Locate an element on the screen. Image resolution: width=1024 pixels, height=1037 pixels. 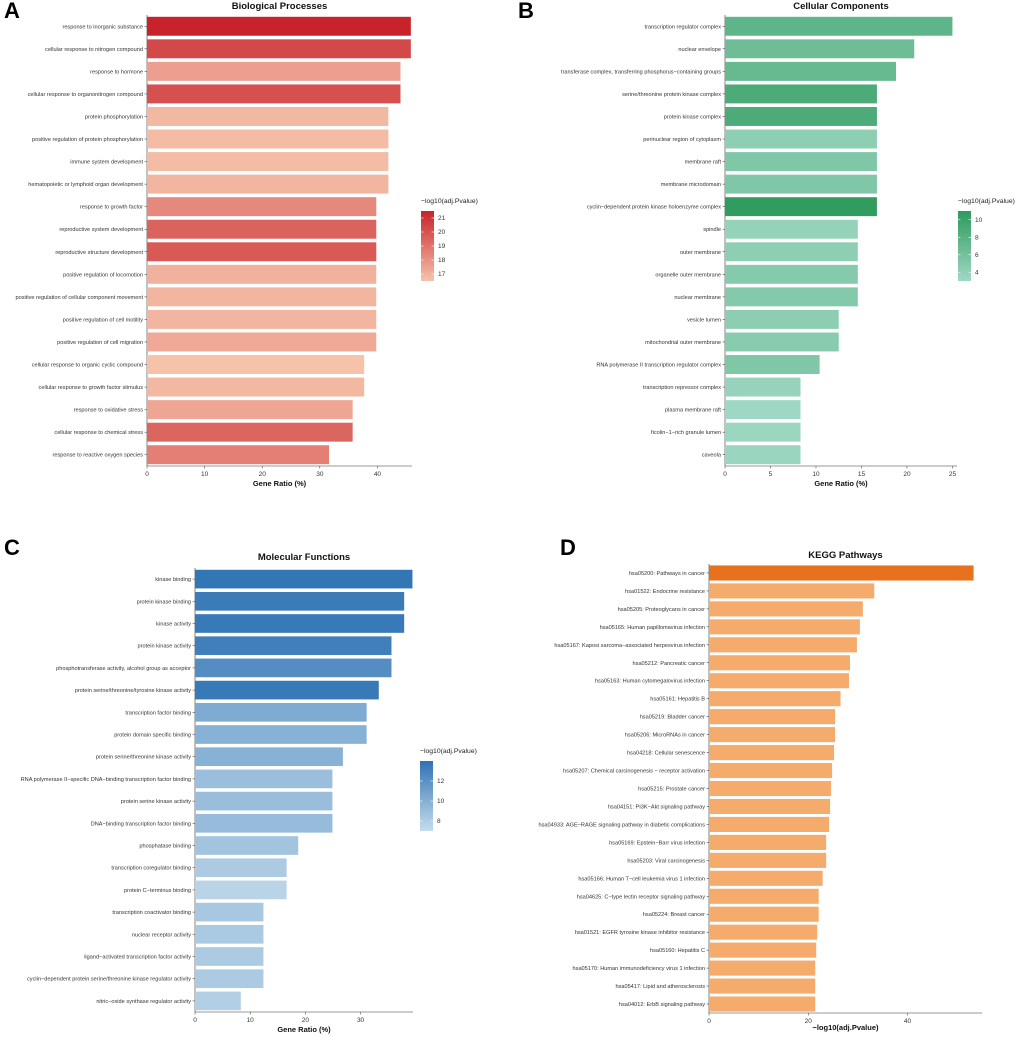
x-tick-label: 20 is located at coordinates (907, 474).